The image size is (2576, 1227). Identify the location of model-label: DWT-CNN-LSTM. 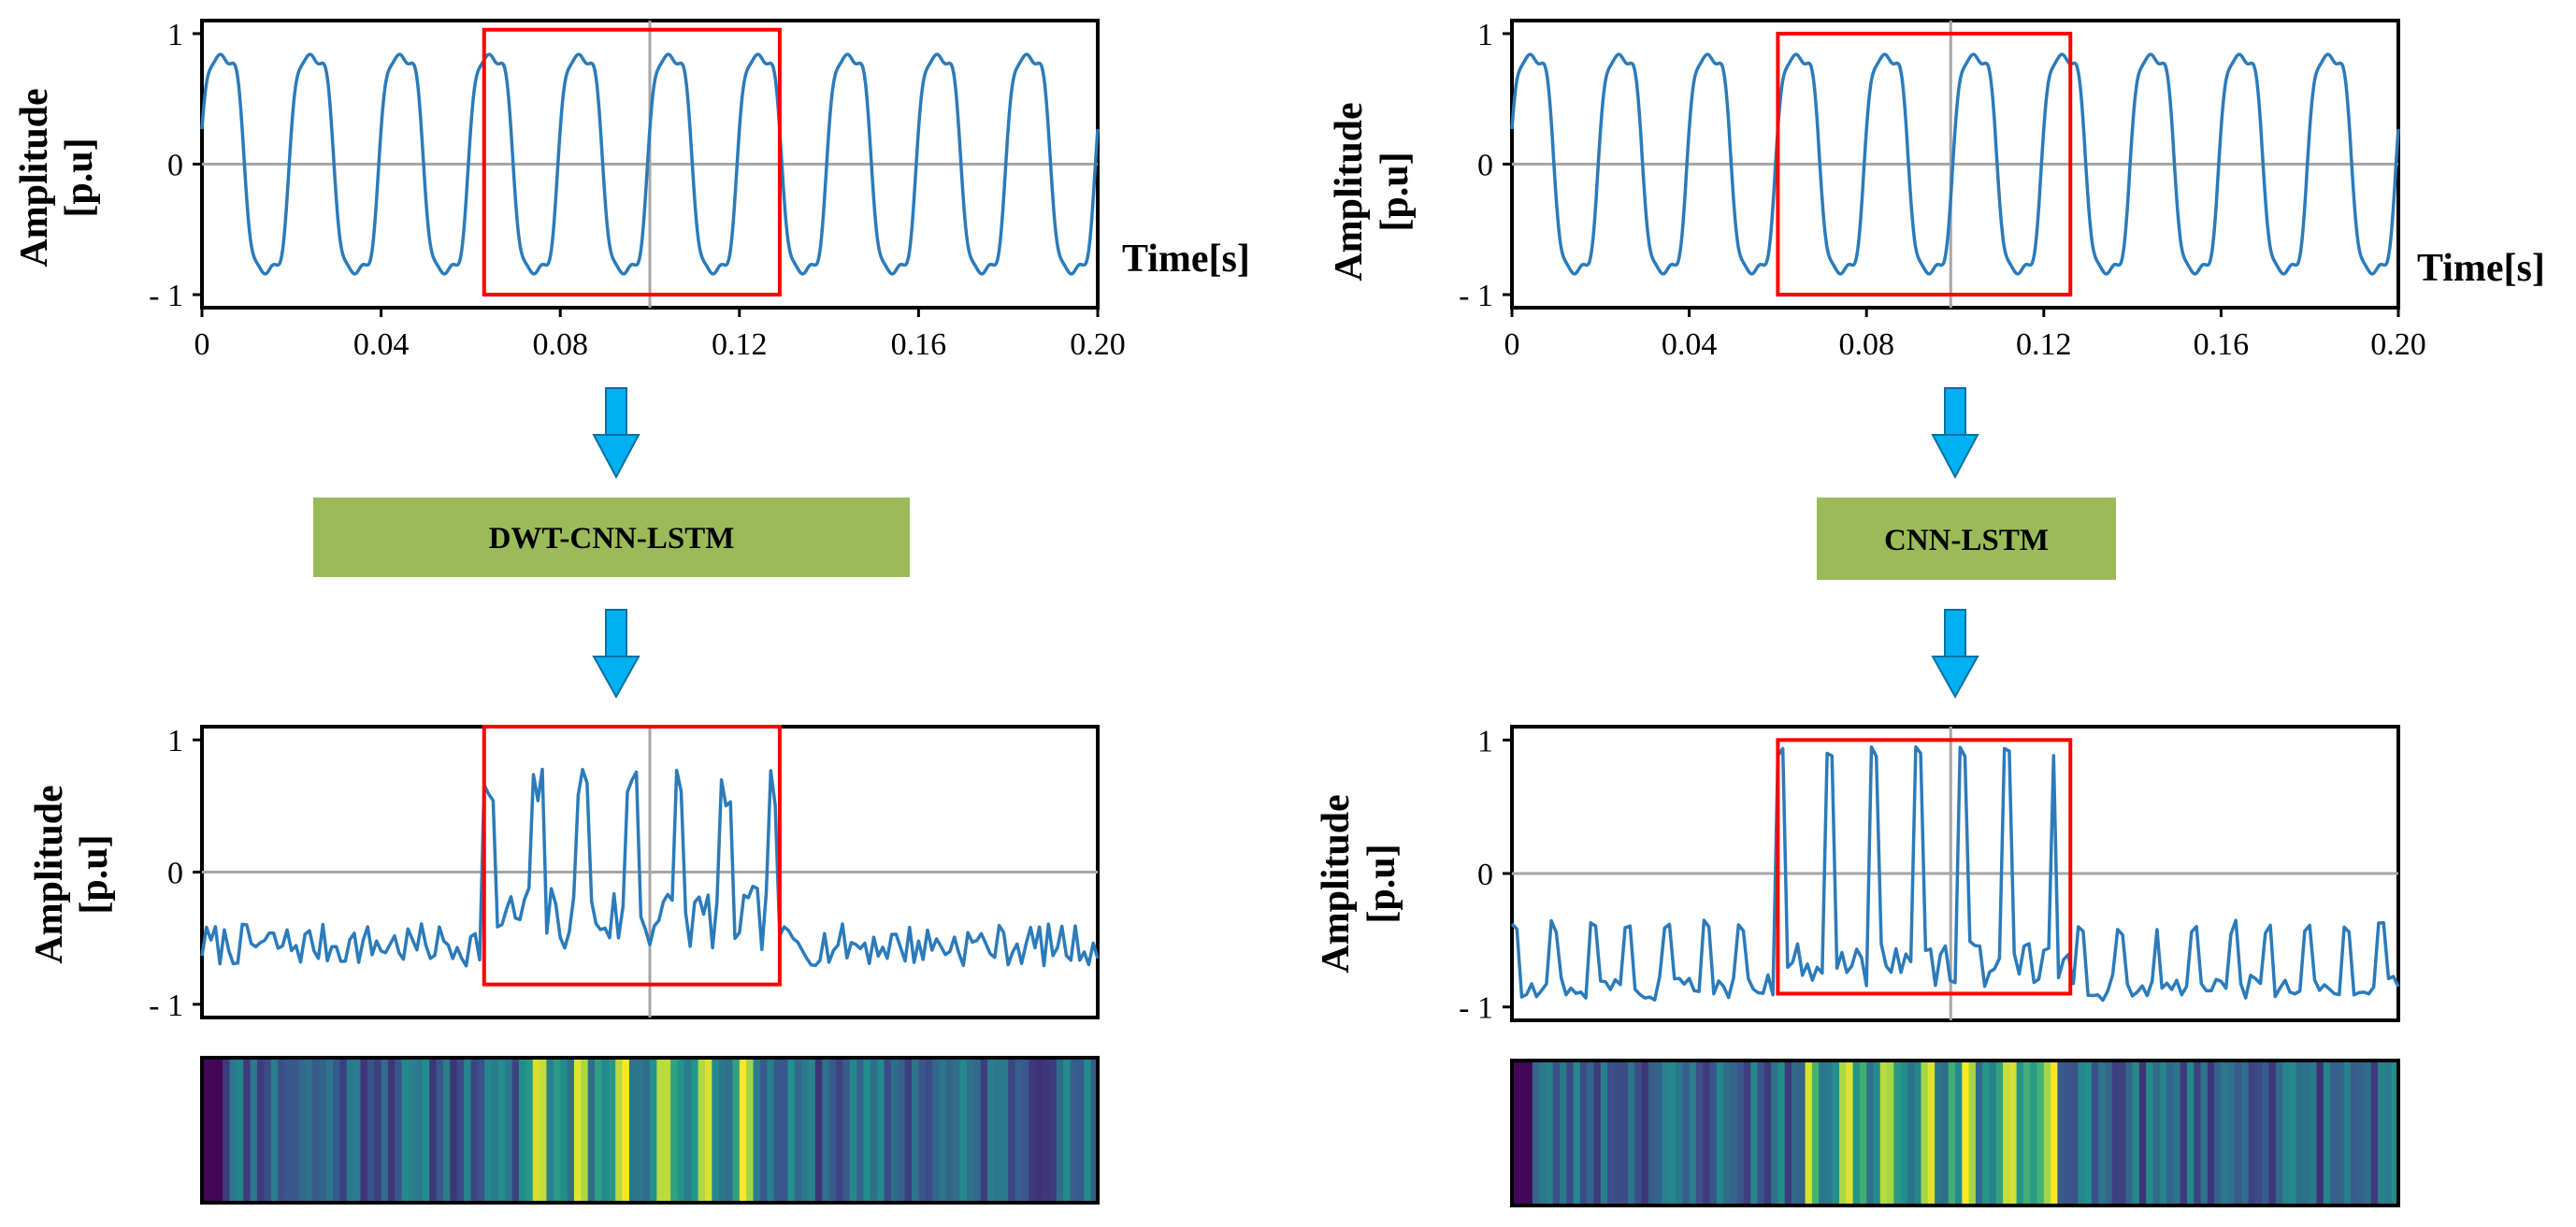
(612, 539).